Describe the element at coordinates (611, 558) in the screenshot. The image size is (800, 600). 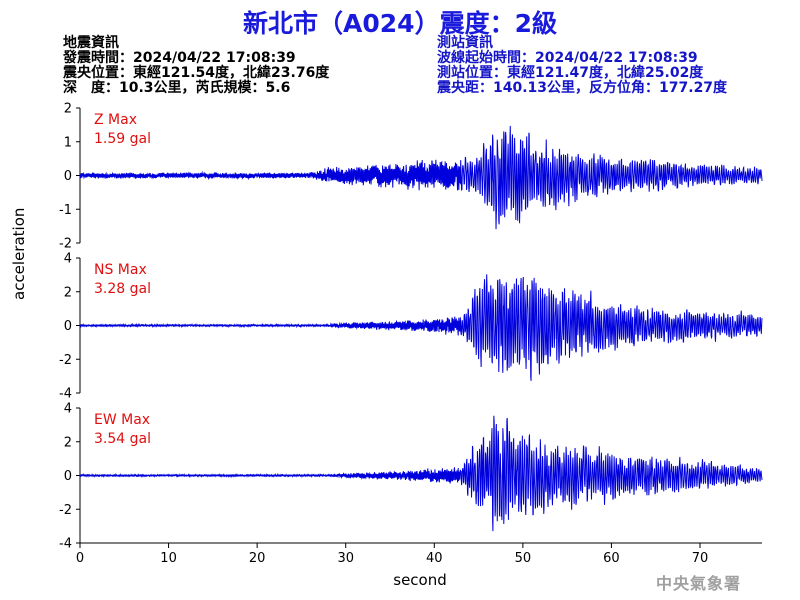
I see `x-tick-label: 60` at that location.